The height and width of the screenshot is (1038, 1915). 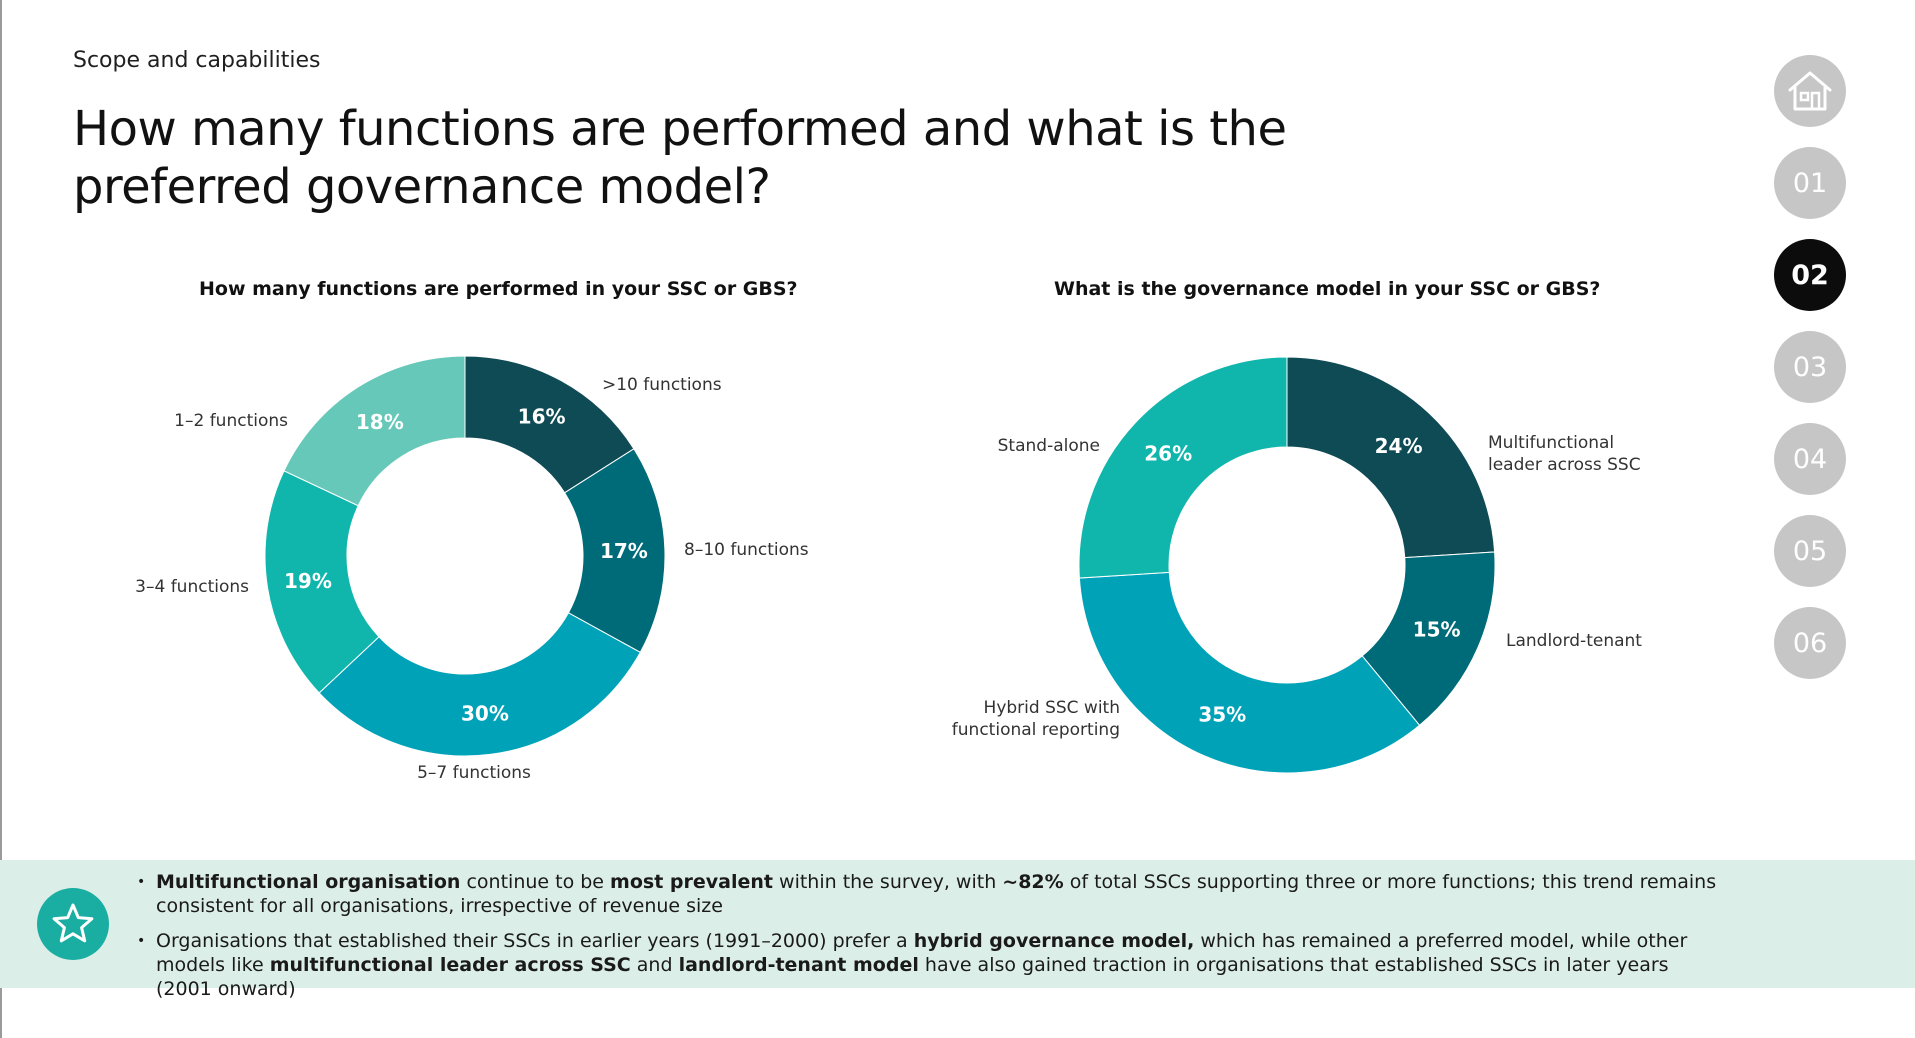 What do you see at coordinates (380, 422) in the screenshot?
I see `donut-1-value-label-5: 18%` at bounding box center [380, 422].